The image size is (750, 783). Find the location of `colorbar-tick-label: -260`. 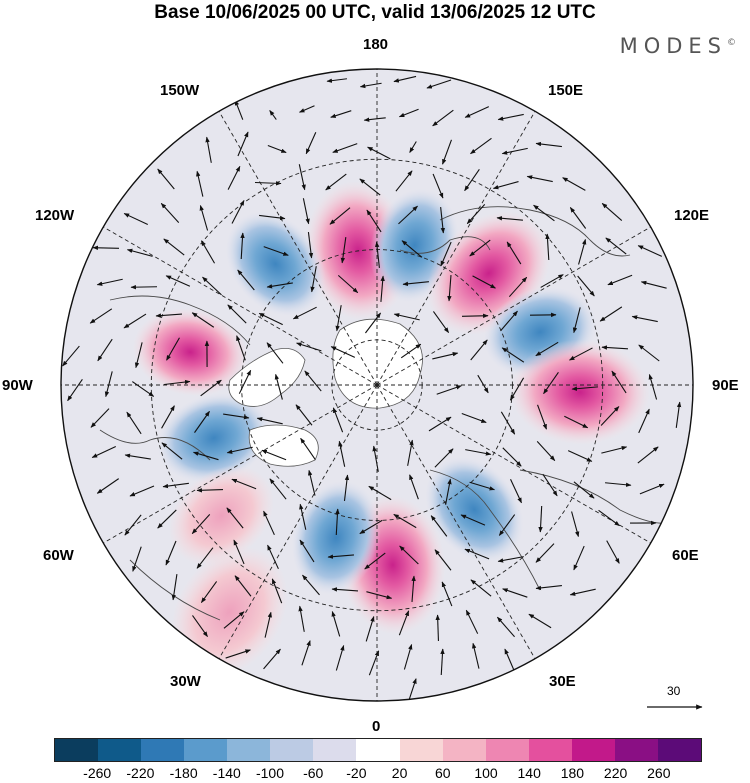

colorbar-tick-label: -260 is located at coordinates (97, 773).